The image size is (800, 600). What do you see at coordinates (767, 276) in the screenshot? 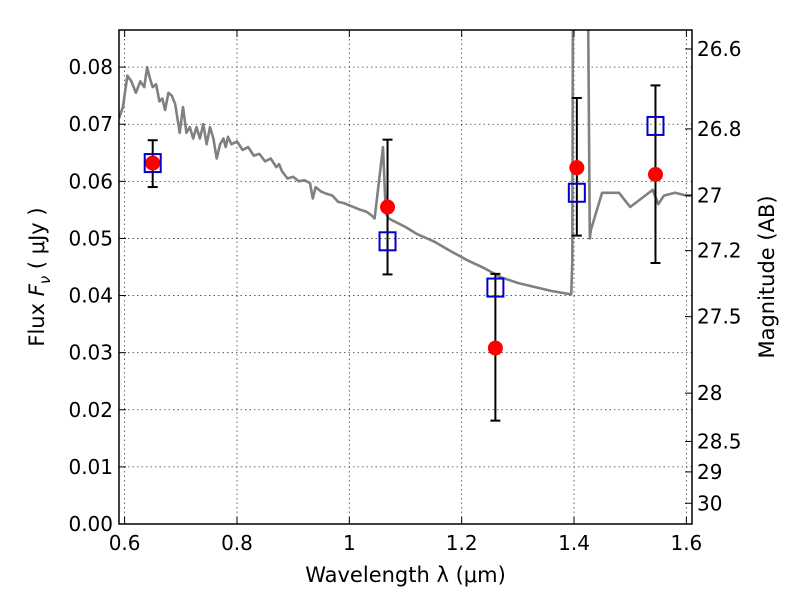
I see `y2-axis-label: Magnitude (AB)` at bounding box center [767, 276].